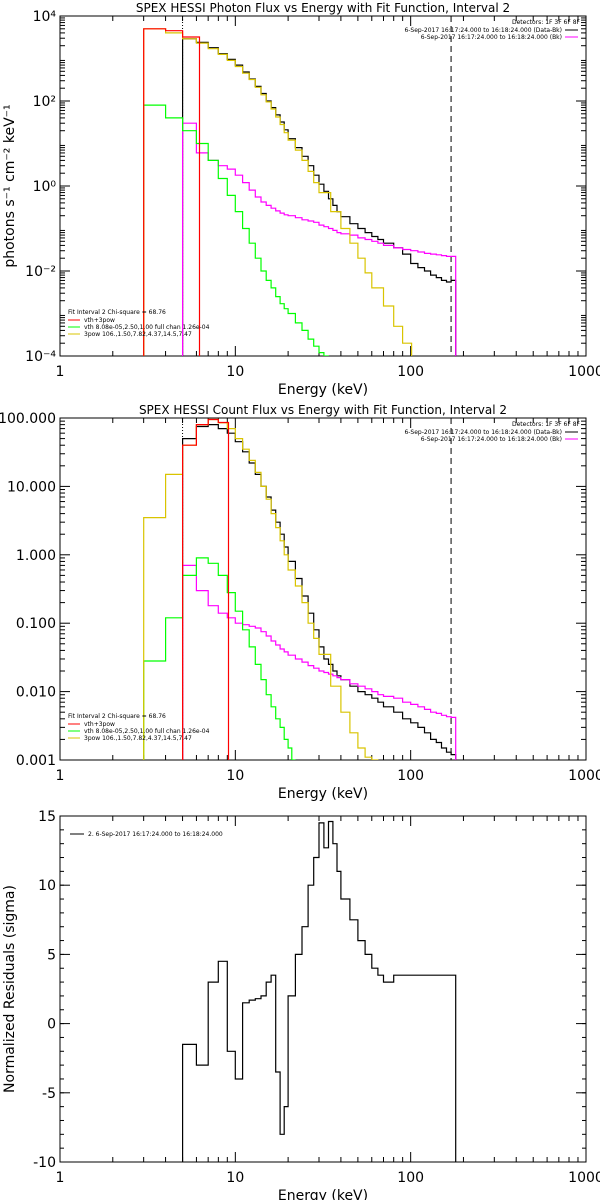 This screenshot has width=600, height=1200. I want to click on y-tick-label: 10⁰, so click(45, 187).